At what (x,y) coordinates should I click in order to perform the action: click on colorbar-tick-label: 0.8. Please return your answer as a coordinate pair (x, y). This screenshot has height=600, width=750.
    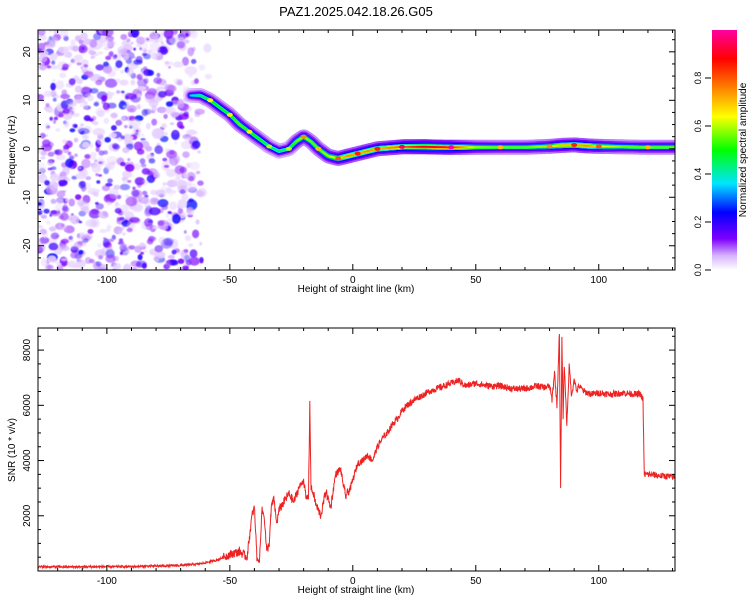
    Looking at the image, I should click on (698, 78).